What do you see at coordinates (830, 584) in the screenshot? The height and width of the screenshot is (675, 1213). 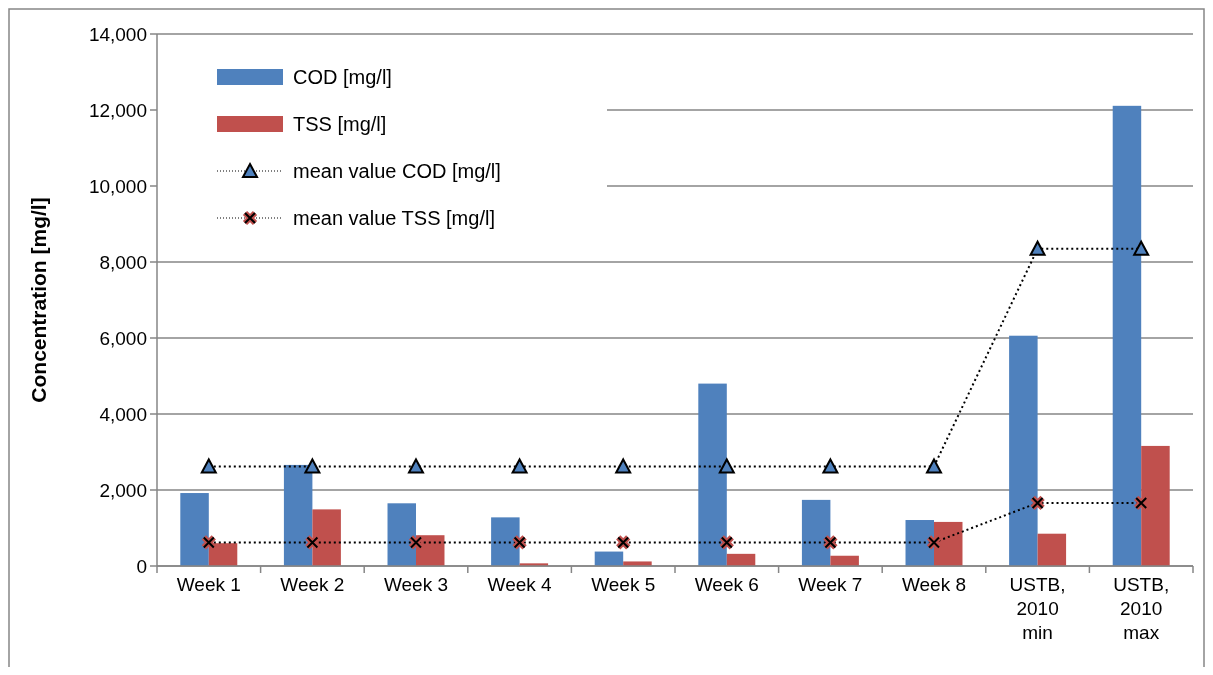 I see `x-tick-label: Week 7` at bounding box center [830, 584].